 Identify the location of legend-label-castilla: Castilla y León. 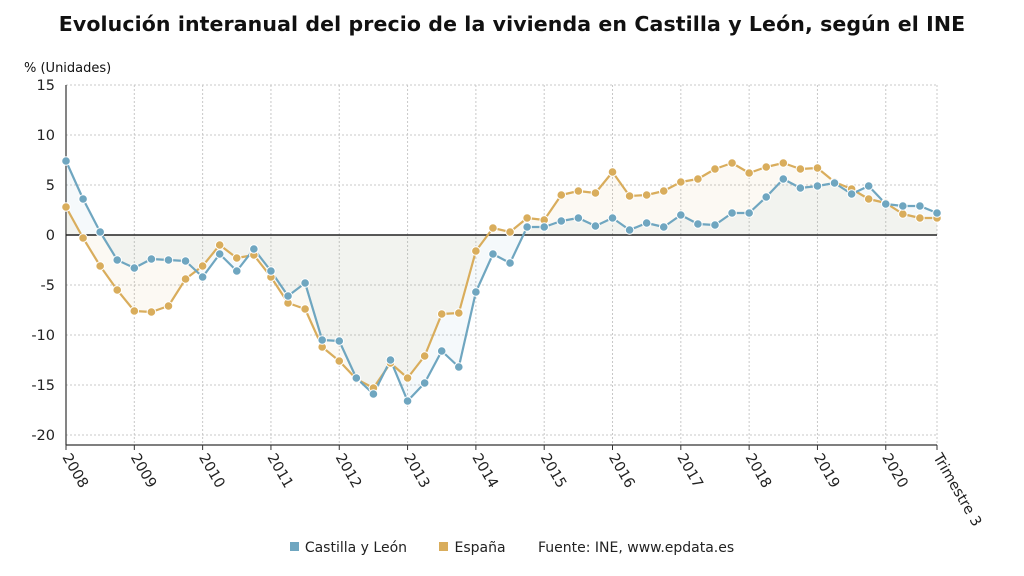
(356, 548).